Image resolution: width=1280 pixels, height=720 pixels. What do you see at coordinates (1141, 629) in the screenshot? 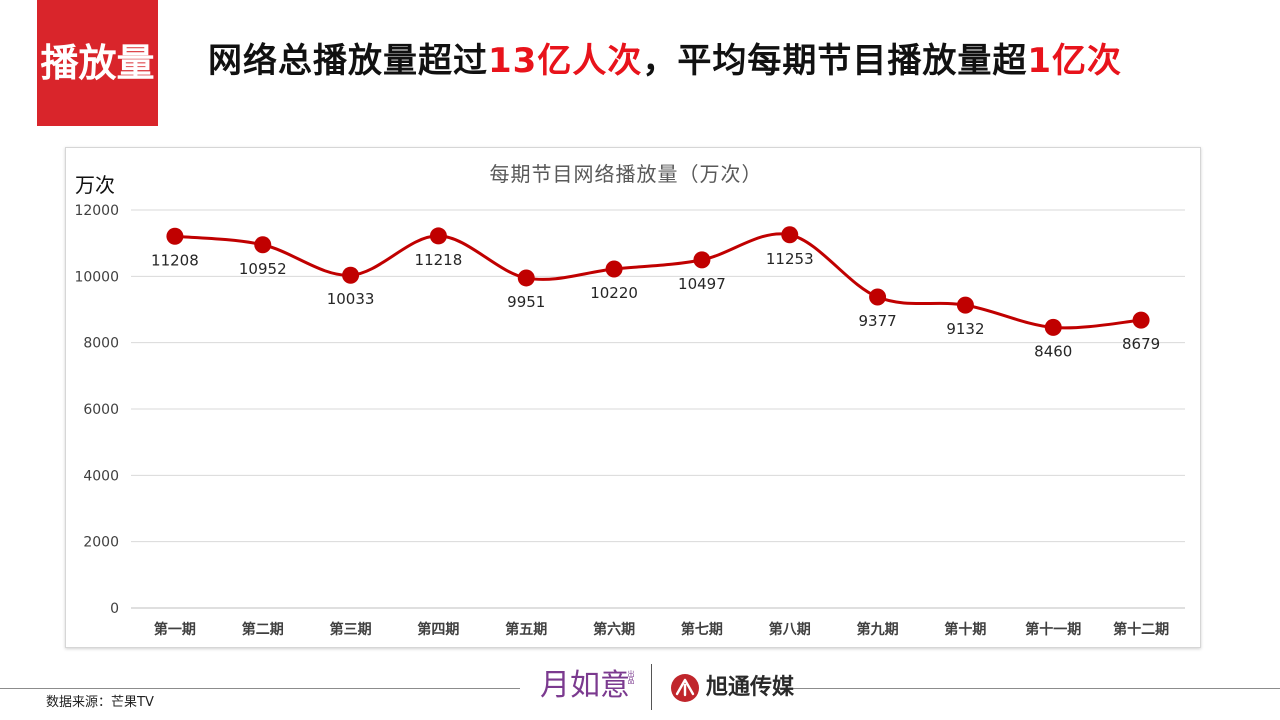
I see `x-tick-label: 第十二期` at bounding box center [1141, 629].